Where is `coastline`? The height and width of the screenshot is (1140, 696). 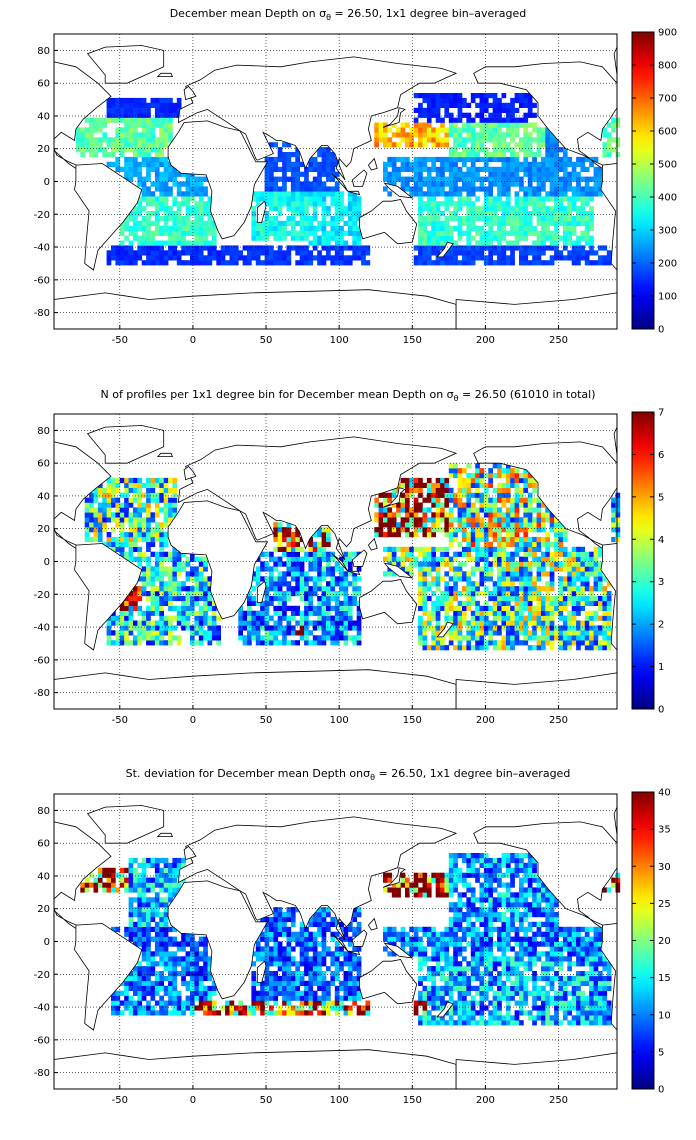 coastline is located at coordinates (261, 211).